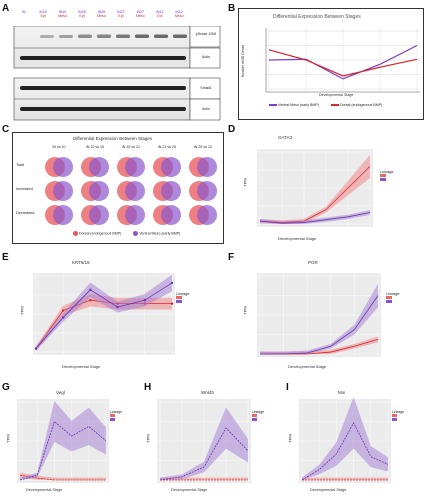 This screenshot has height=500, width=425. Describe the element at coordinates (95, 147) in the screenshot. I see `col-label: iN 10 vs 15` at that location.